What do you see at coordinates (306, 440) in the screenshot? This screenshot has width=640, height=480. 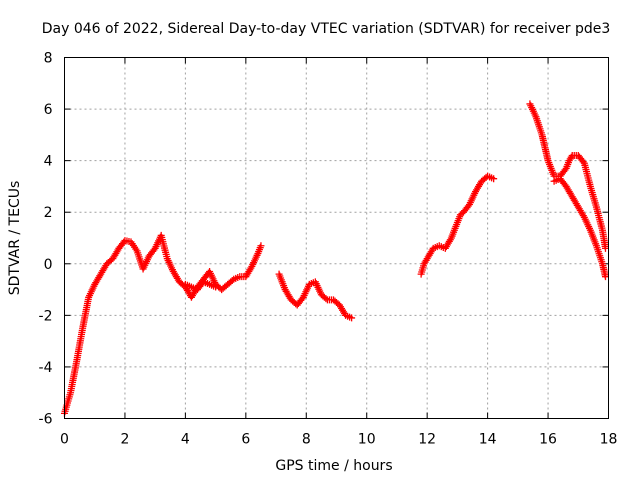 I see `x-tick-label: 8` at bounding box center [306, 440].